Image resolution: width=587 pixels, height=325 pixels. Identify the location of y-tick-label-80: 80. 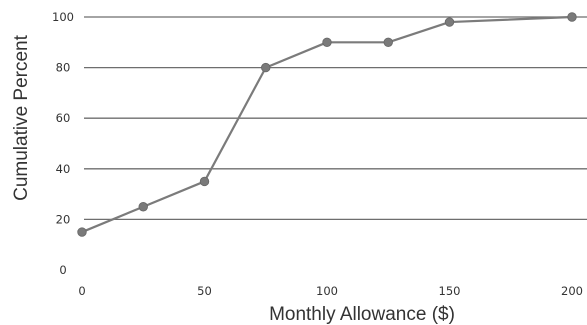
(63, 68).